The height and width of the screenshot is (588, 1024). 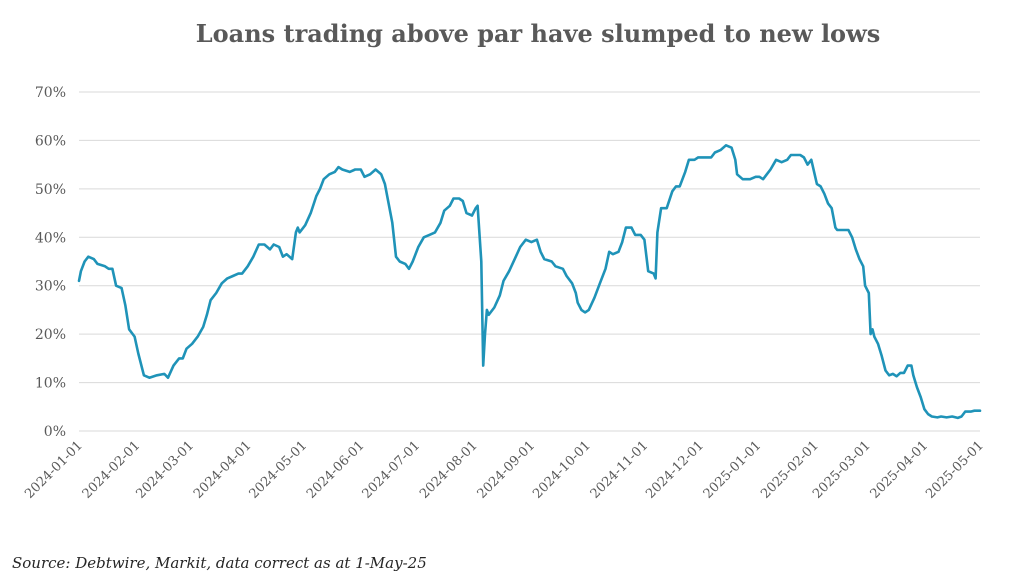 I want to click on x-tick-label: 2024-08-01, so click(x=449, y=470).